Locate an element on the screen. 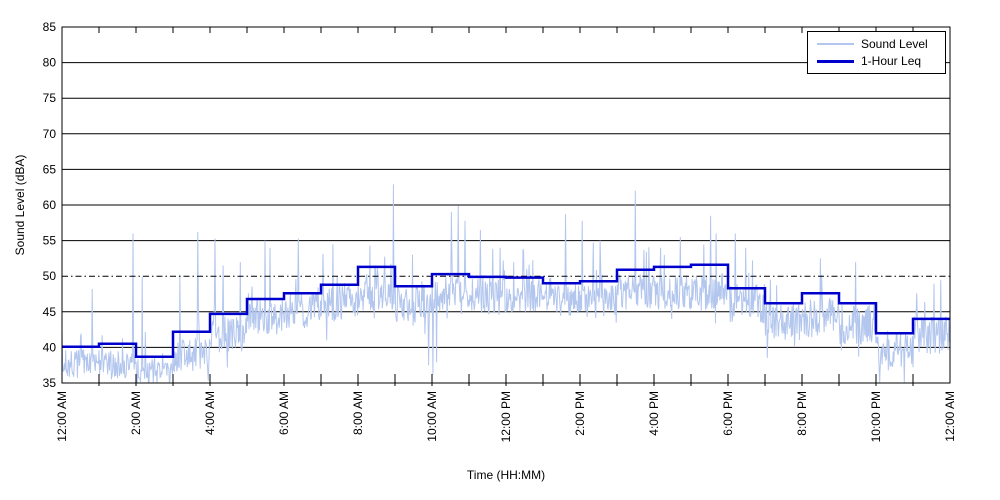 This screenshot has height=500, width=1000. x-tick-label: 2:00 PM is located at coordinates (580, 413).